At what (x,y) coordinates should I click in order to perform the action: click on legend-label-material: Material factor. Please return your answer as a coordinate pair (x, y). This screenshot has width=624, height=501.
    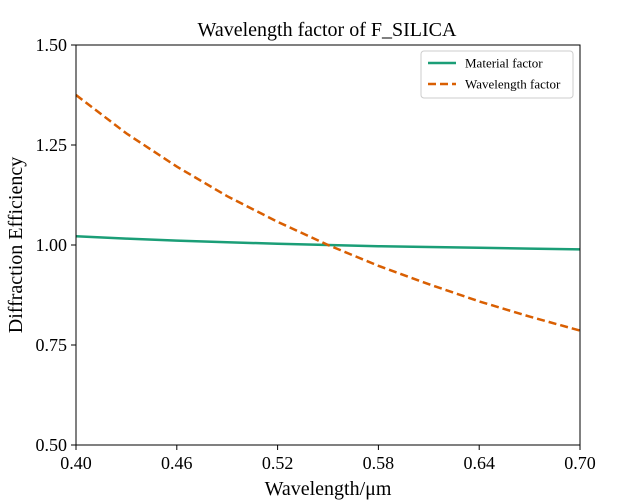
    Looking at the image, I should click on (504, 63).